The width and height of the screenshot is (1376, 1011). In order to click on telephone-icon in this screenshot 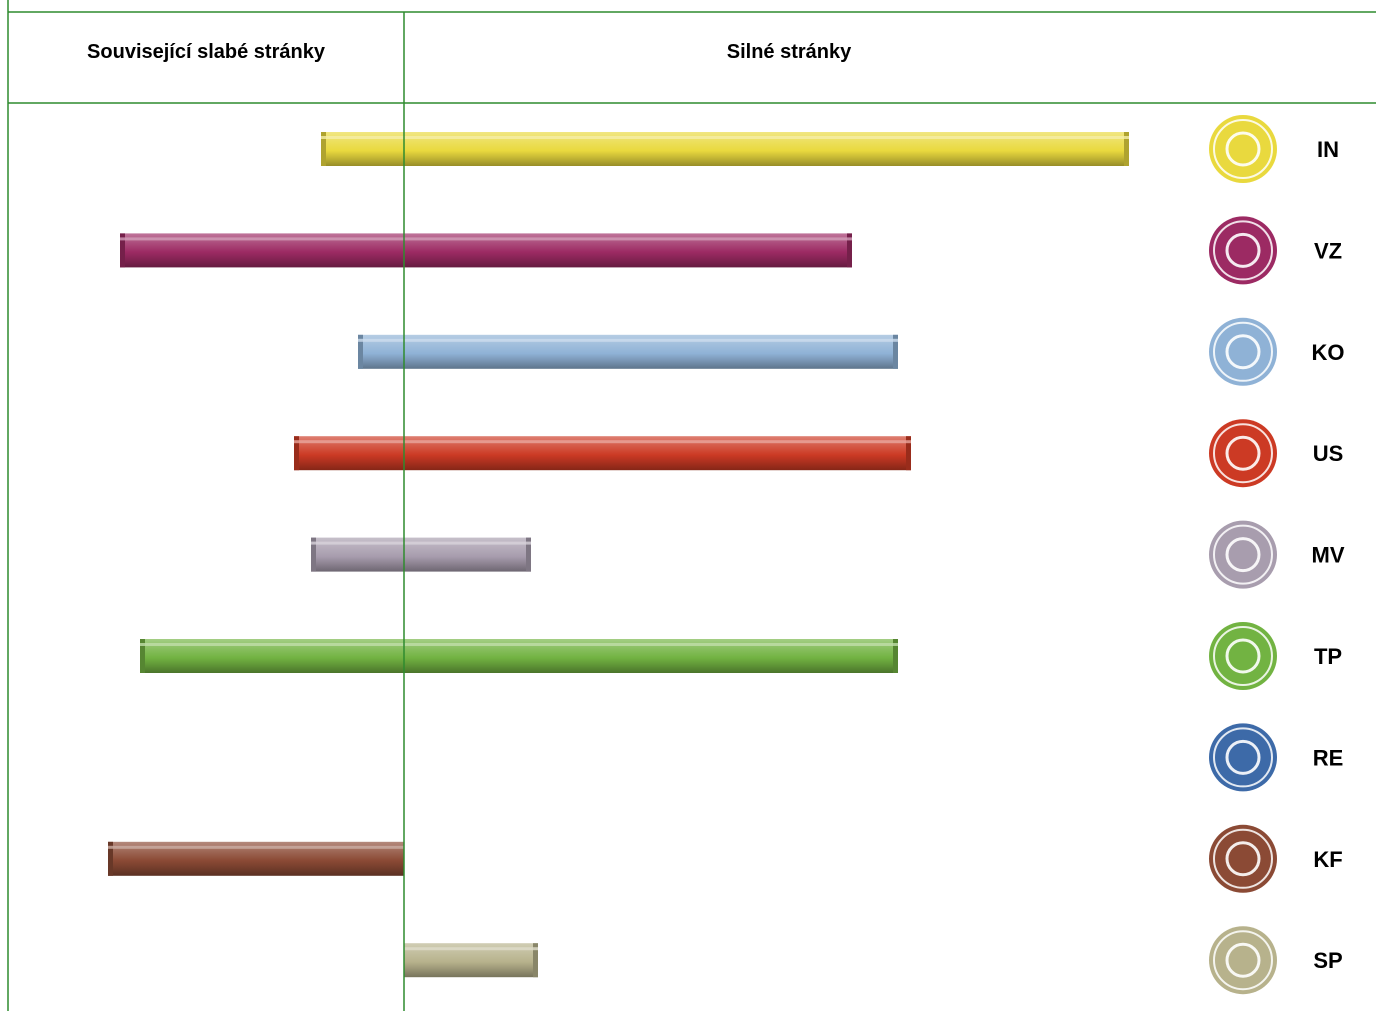, I will do `click(1243, 250)`.